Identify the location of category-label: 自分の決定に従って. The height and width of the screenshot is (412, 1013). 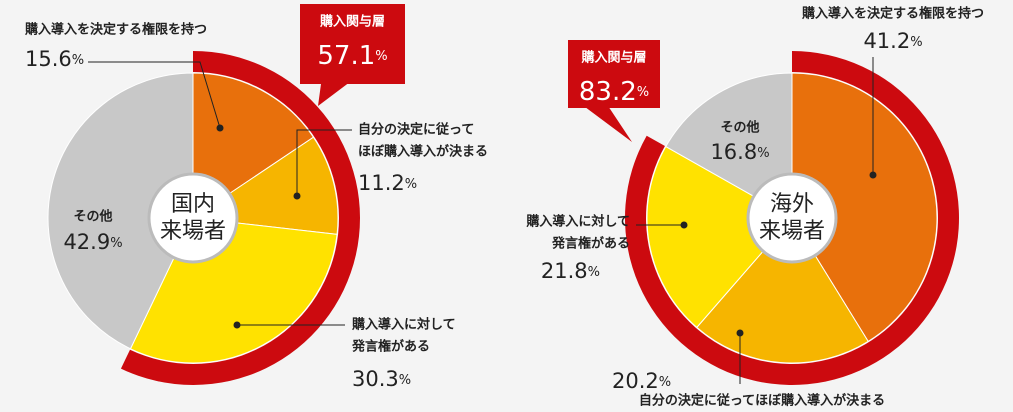
(416, 130).